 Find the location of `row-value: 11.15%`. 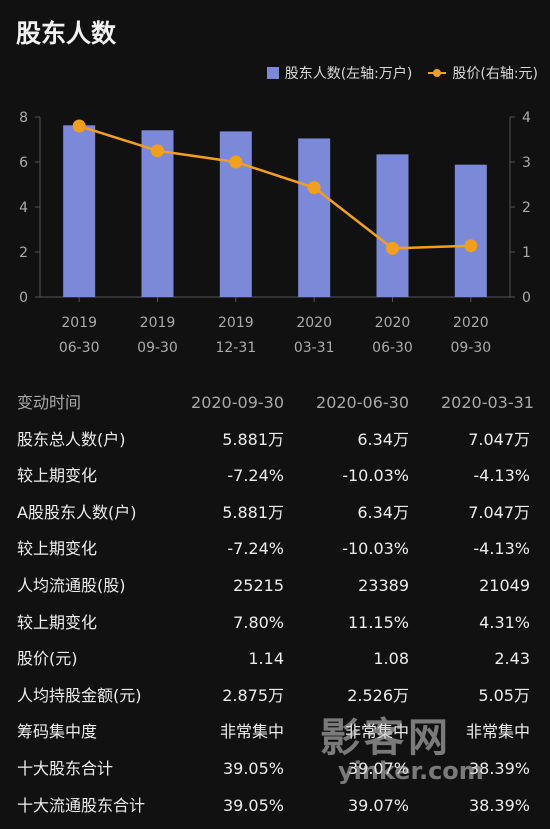

row-value: 11.15% is located at coordinates (378, 622).